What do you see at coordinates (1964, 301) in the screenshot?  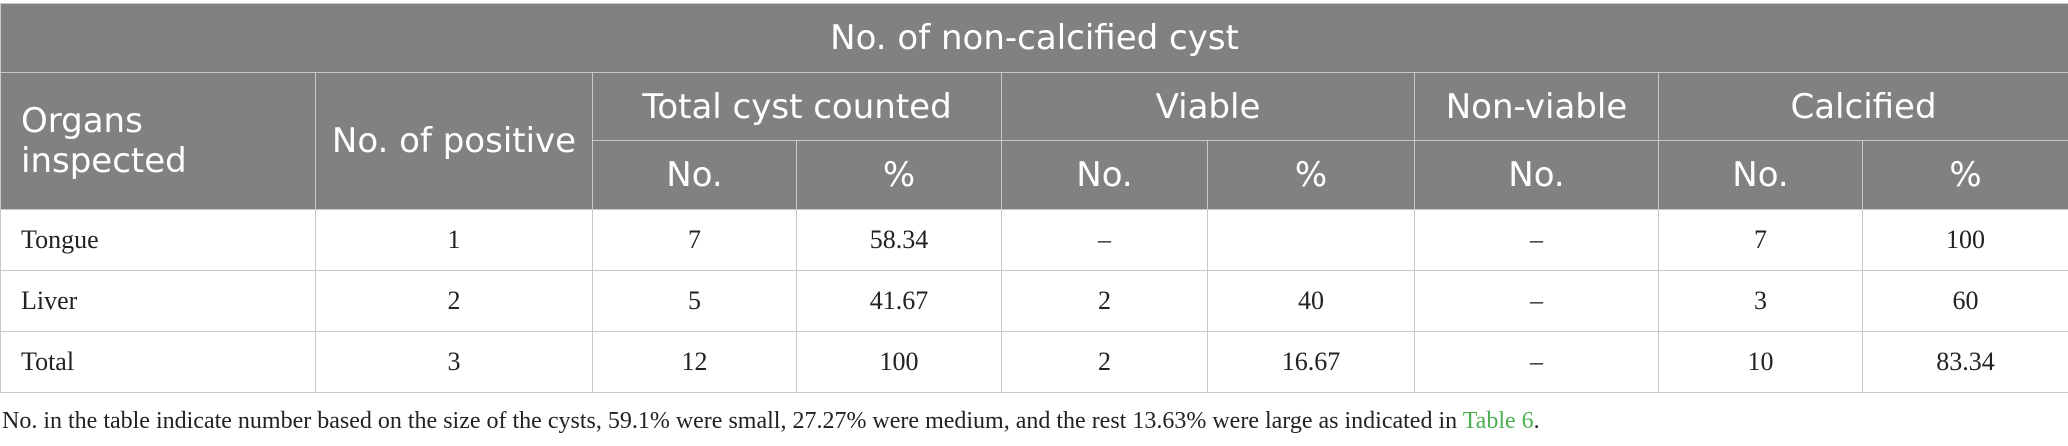 I see `cell-calcified-pct: 60` at bounding box center [1964, 301].